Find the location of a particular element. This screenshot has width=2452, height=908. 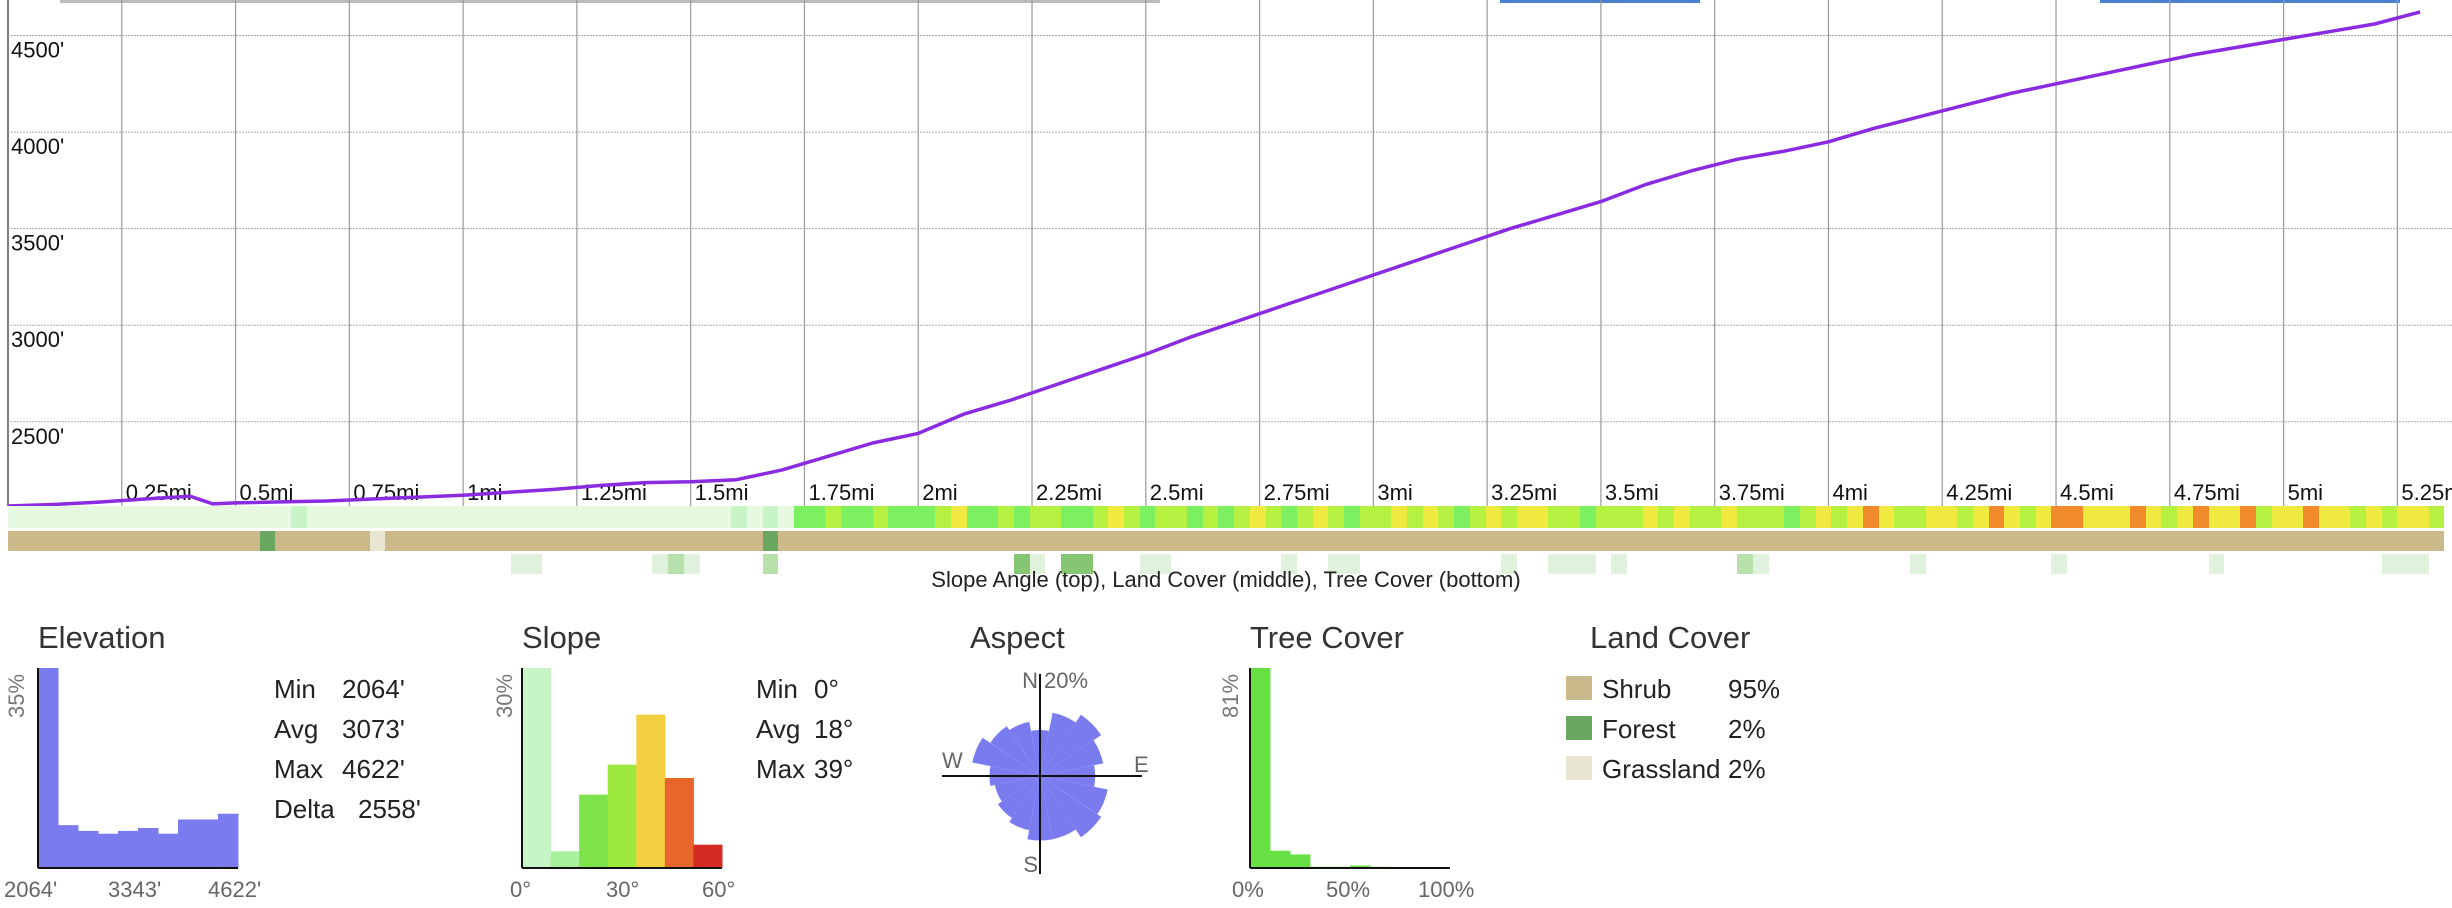

land-cover-shrub-swatch is located at coordinates (1579, 688).